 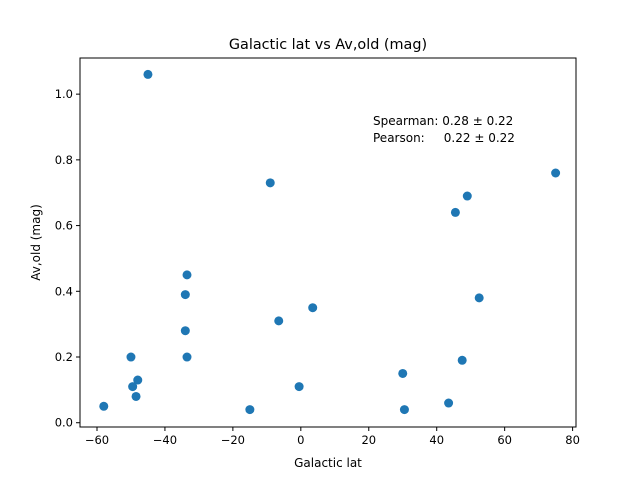 I want to click on y-tick-label: 1.0, so click(x=64, y=94).